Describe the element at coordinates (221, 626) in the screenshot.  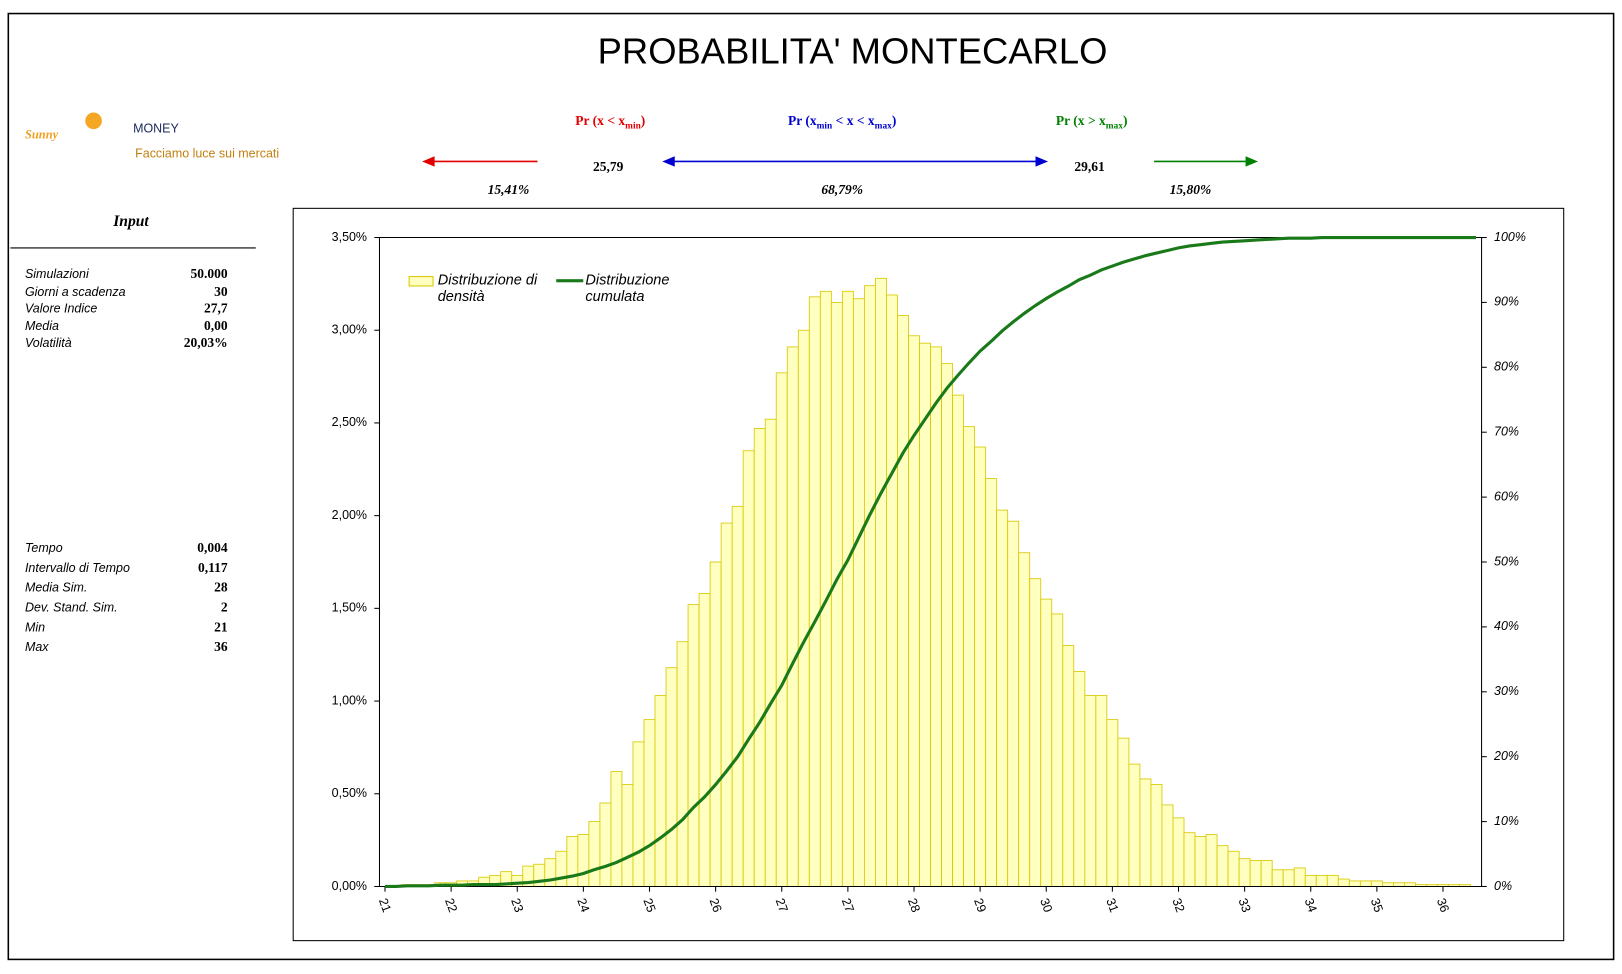
I see `input-value: 21` at that location.